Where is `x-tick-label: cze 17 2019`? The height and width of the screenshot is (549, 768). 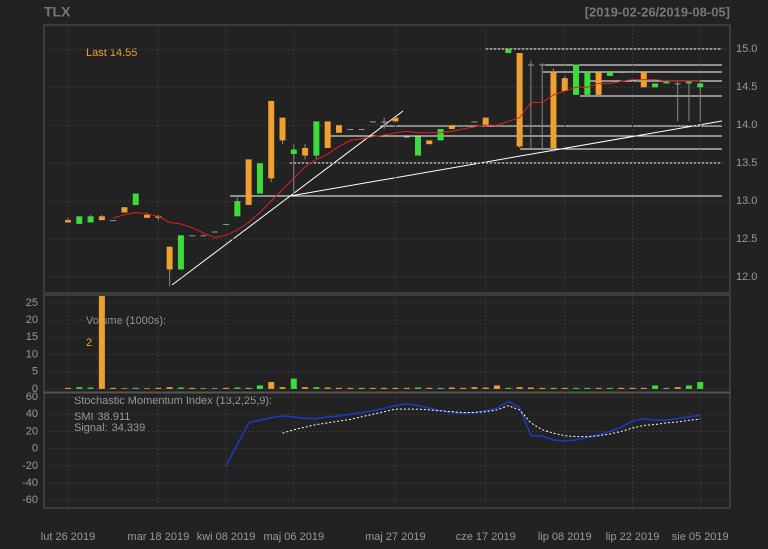
x-tick-label: cze 17 2019 is located at coordinates (486, 537).